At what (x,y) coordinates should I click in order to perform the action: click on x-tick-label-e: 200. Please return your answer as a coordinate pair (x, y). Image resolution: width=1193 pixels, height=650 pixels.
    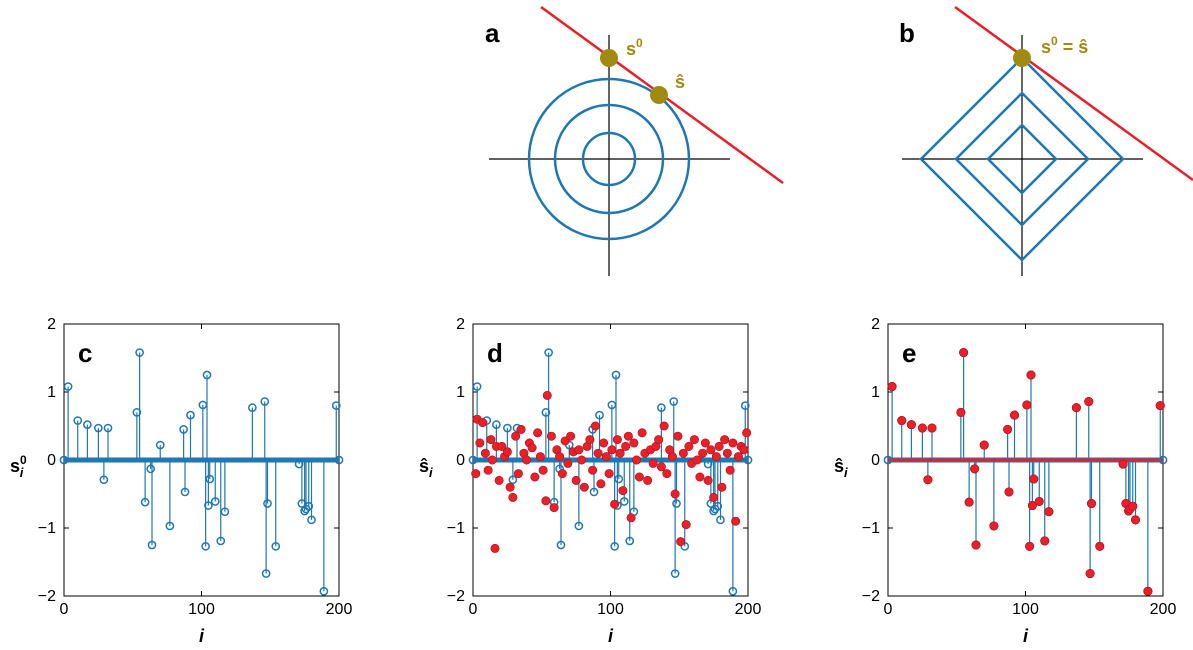
    Looking at the image, I should click on (1163, 609).